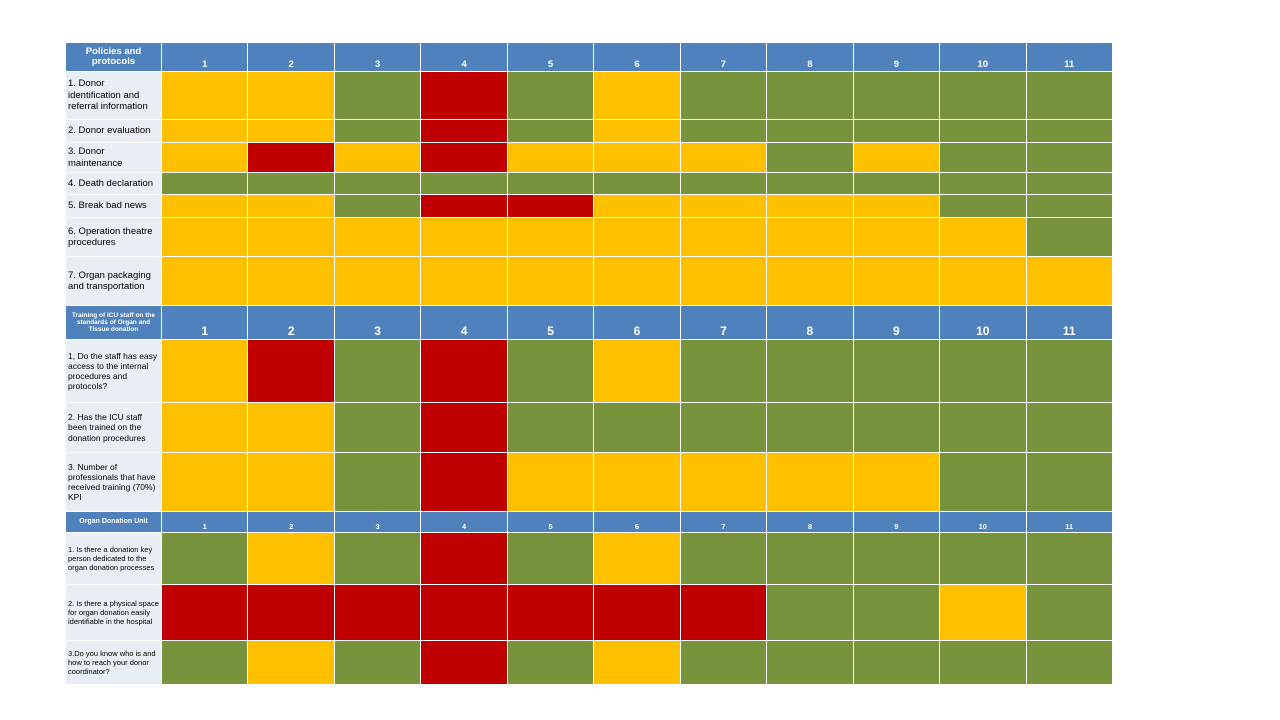 The height and width of the screenshot is (720, 1280). What do you see at coordinates (113, 183) in the screenshot?
I see `row-label: 4. Death declaration` at bounding box center [113, 183].